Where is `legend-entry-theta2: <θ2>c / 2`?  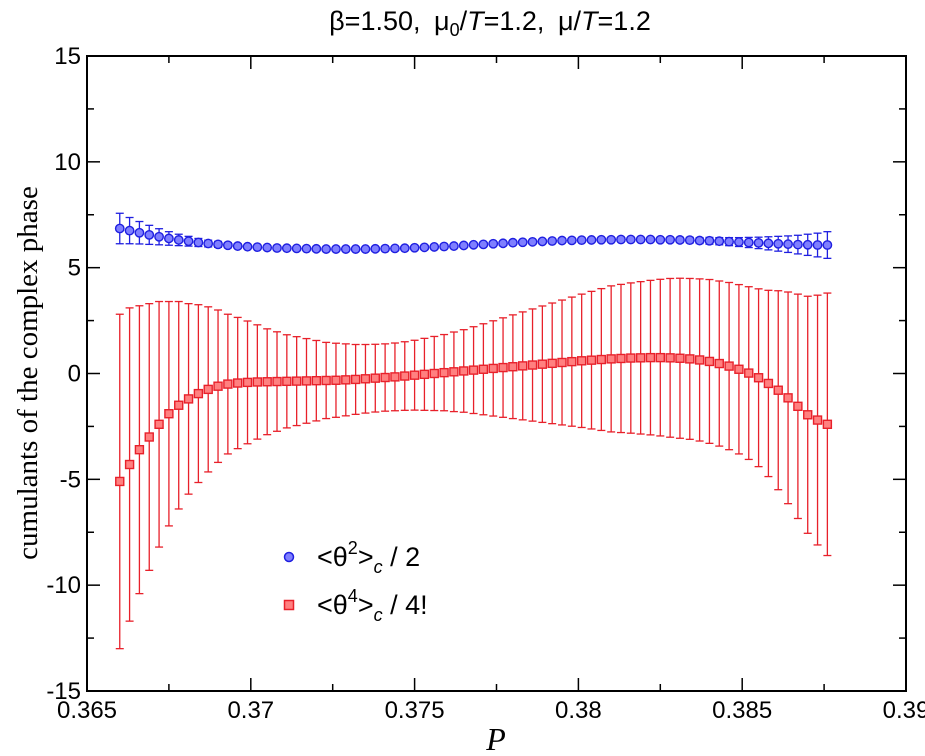
legend-entry-theta2: <θ2>c / 2 is located at coordinates (351, 557).